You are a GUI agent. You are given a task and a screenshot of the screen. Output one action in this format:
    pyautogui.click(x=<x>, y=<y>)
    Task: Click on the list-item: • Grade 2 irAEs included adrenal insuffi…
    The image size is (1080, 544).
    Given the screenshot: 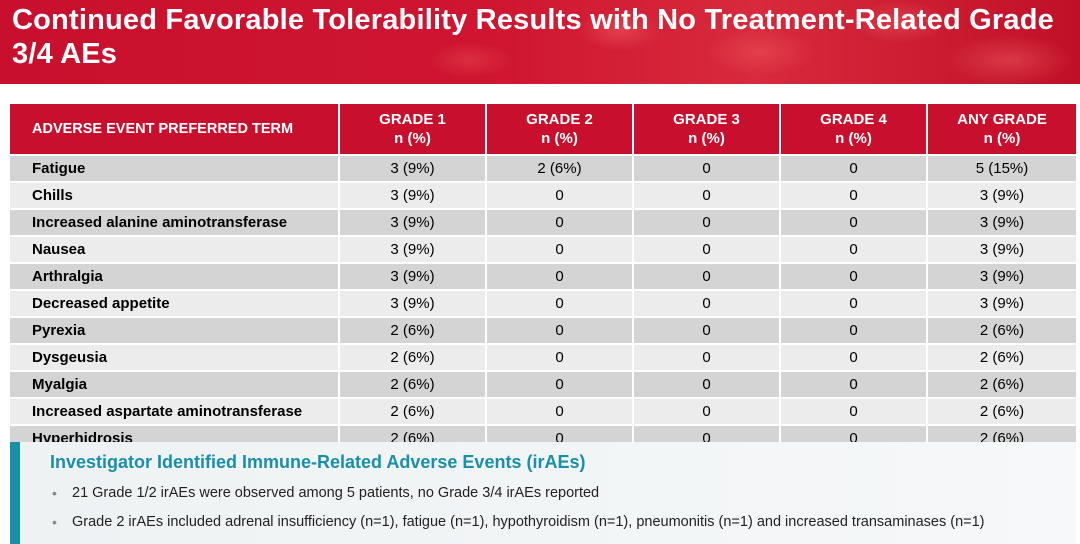 What is the action you would take?
    pyautogui.click(x=517, y=527)
    